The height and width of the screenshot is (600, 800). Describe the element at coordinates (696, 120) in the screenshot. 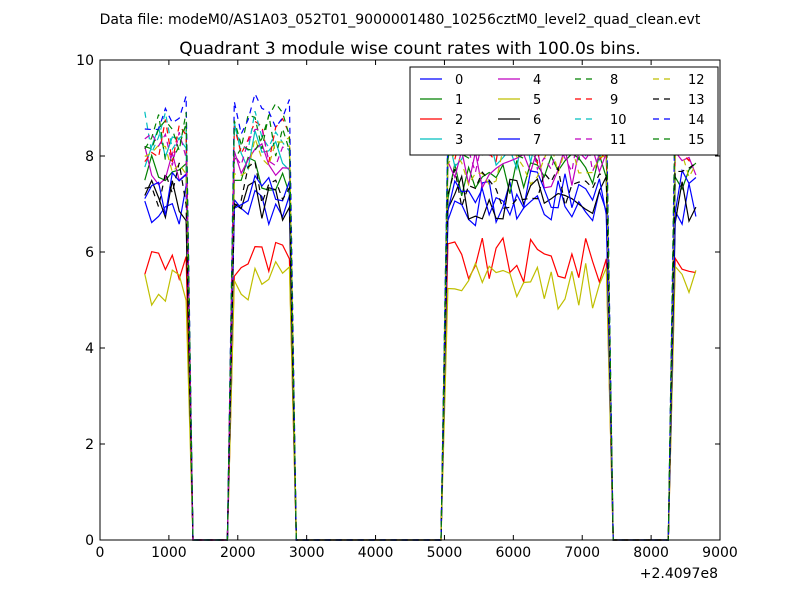

I see `legend-label-14: 14` at that location.